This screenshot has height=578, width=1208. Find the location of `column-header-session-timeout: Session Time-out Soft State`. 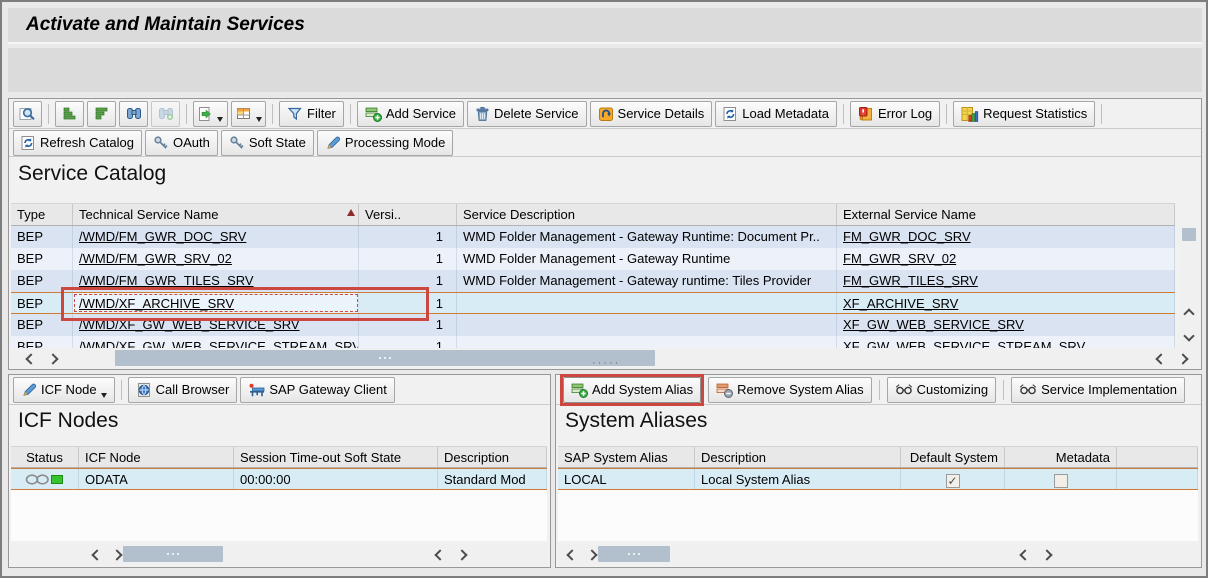

column-header-session-timeout: Session Time-out Soft State is located at coordinates (336, 457).